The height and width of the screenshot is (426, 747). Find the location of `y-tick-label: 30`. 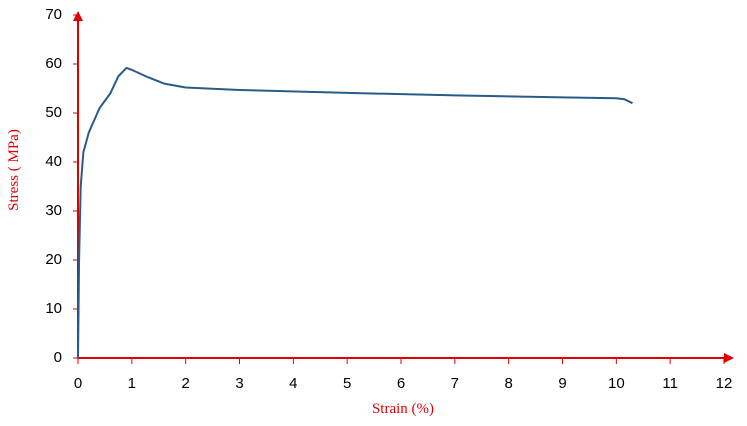

y-tick-label: 30 is located at coordinates (53, 210).